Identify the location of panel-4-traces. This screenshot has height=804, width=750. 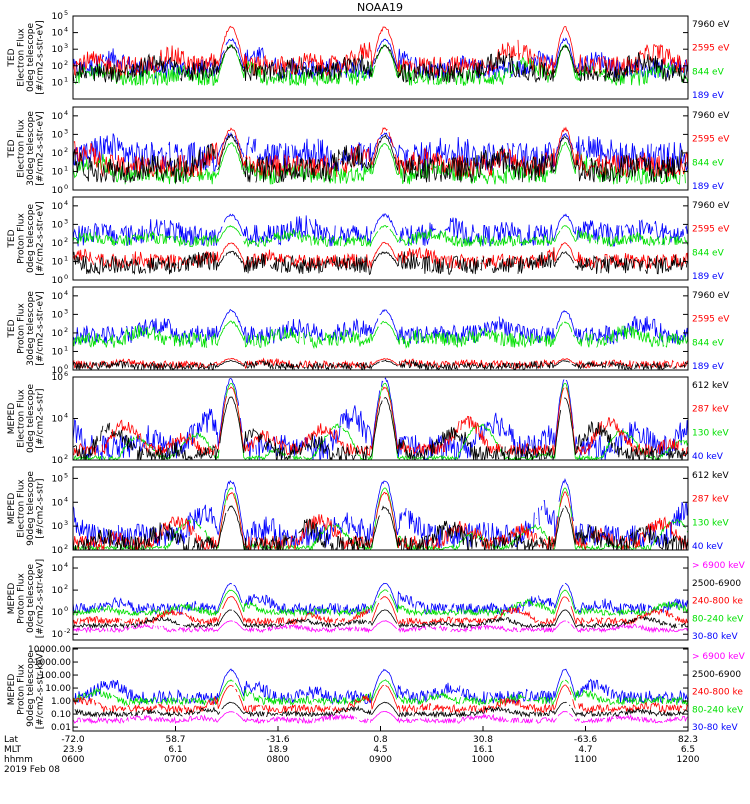
(380, 339).